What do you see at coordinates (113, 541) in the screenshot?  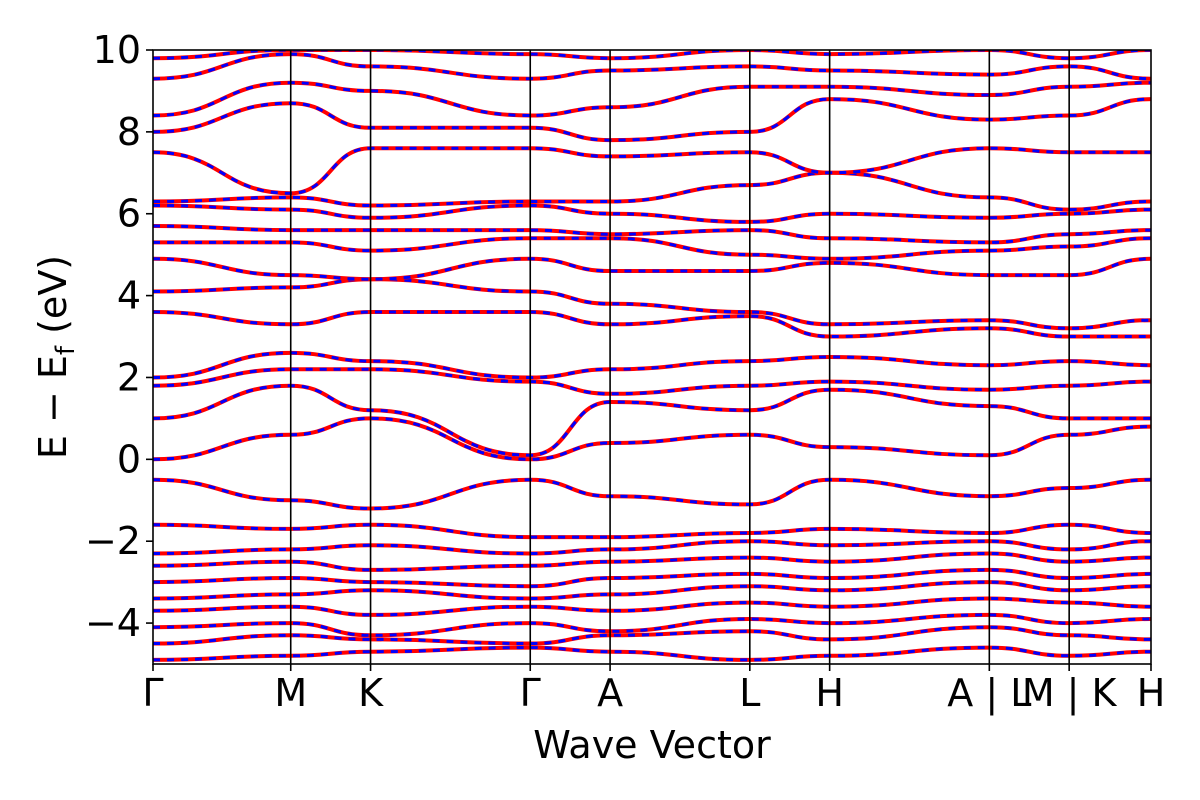 I see `y-tick-label: −2` at bounding box center [113, 541].